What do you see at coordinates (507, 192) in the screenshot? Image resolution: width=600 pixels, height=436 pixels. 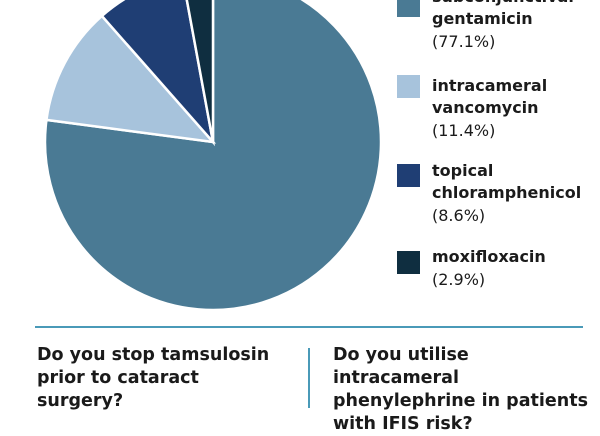 I see `legend-label: chloramphenicol` at bounding box center [507, 192].